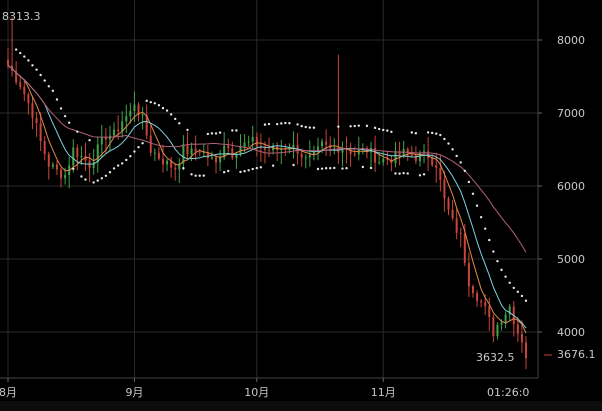 This screenshot has width=602, height=411. I want to click on x-tick-label: 10月, so click(256, 392).